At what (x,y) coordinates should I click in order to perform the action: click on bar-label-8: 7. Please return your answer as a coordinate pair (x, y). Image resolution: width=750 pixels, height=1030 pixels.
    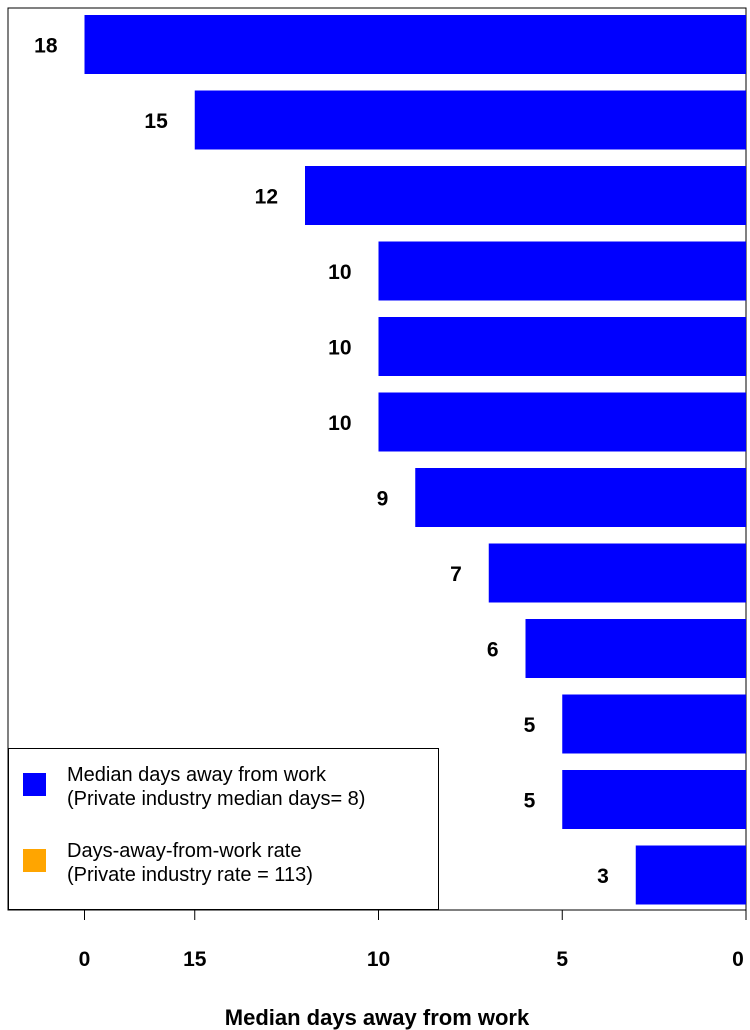
    Looking at the image, I should click on (456, 574).